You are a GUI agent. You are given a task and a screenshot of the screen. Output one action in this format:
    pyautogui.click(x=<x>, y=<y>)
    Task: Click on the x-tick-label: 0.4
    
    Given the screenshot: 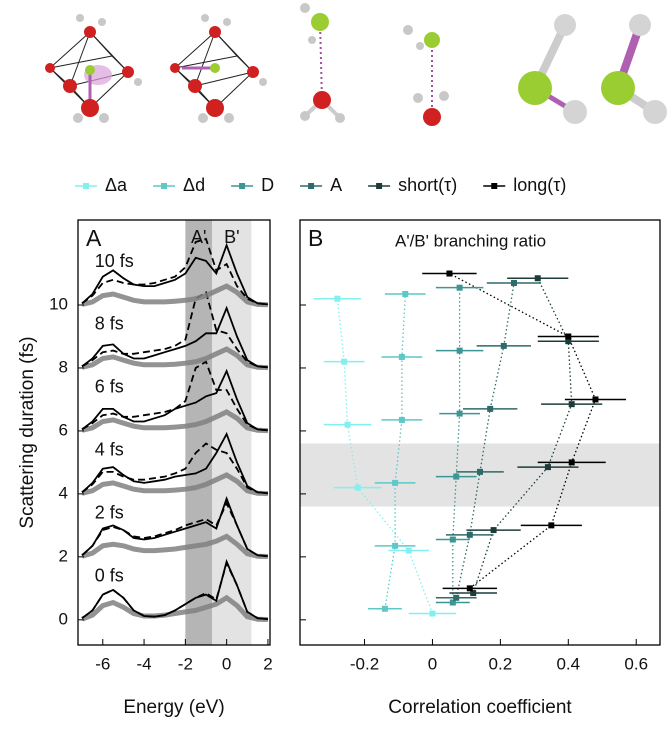 What is the action you would take?
    pyautogui.click(x=568, y=663)
    